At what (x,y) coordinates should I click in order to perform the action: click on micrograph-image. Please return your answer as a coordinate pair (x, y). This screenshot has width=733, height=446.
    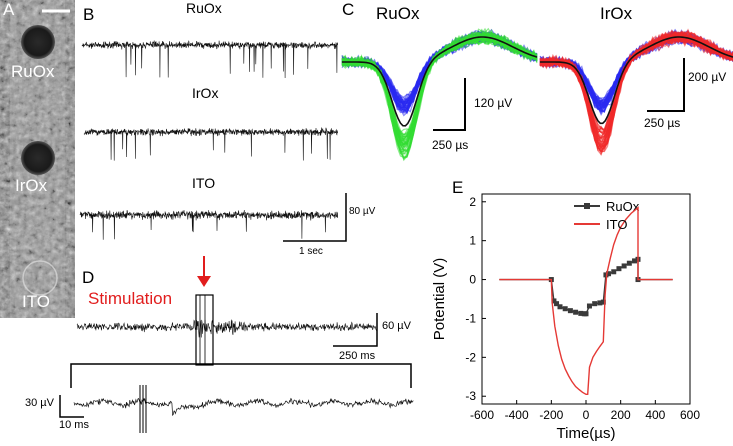
    Looking at the image, I should click on (37, 159).